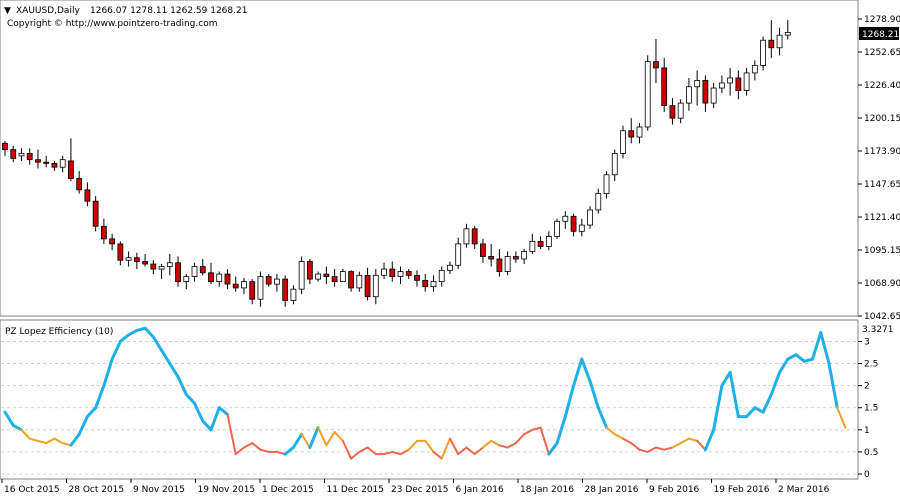  Describe the element at coordinates (7, 11) in the screenshot. I see `symbol-dropdown-icon: ▼` at that location.